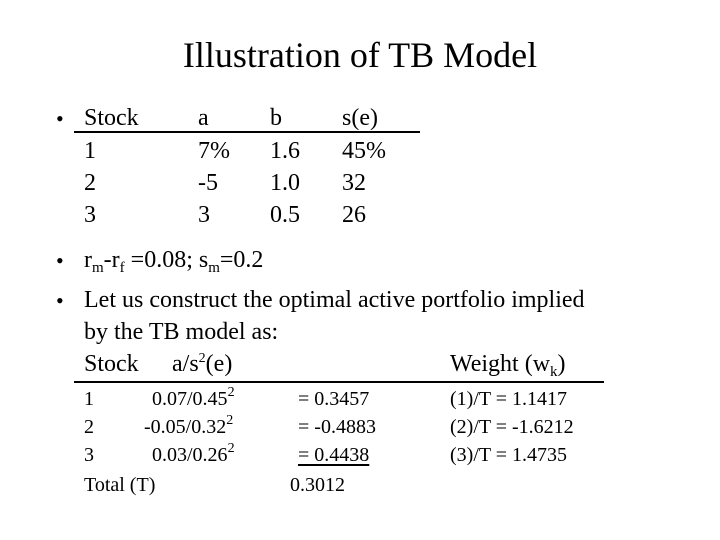 The height and width of the screenshot is (540, 720). Describe the element at coordinates (90, 151) in the screenshot. I see `table1-cell: 1` at that location.